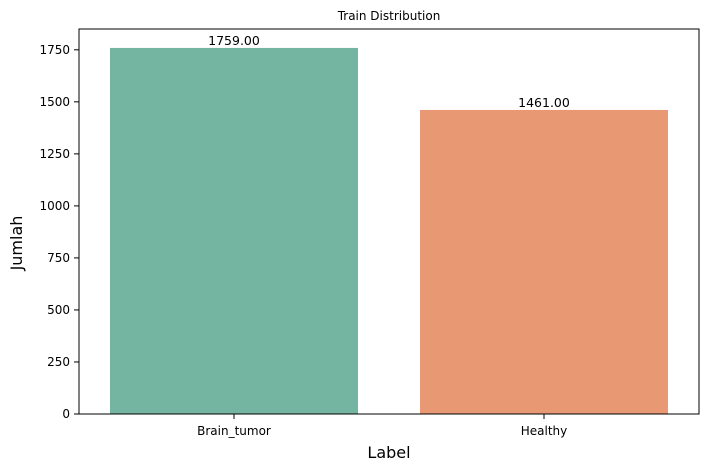 This screenshot has width=709, height=472. What do you see at coordinates (234, 40) in the screenshot?
I see `data-label: 1759.00` at bounding box center [234, 40].